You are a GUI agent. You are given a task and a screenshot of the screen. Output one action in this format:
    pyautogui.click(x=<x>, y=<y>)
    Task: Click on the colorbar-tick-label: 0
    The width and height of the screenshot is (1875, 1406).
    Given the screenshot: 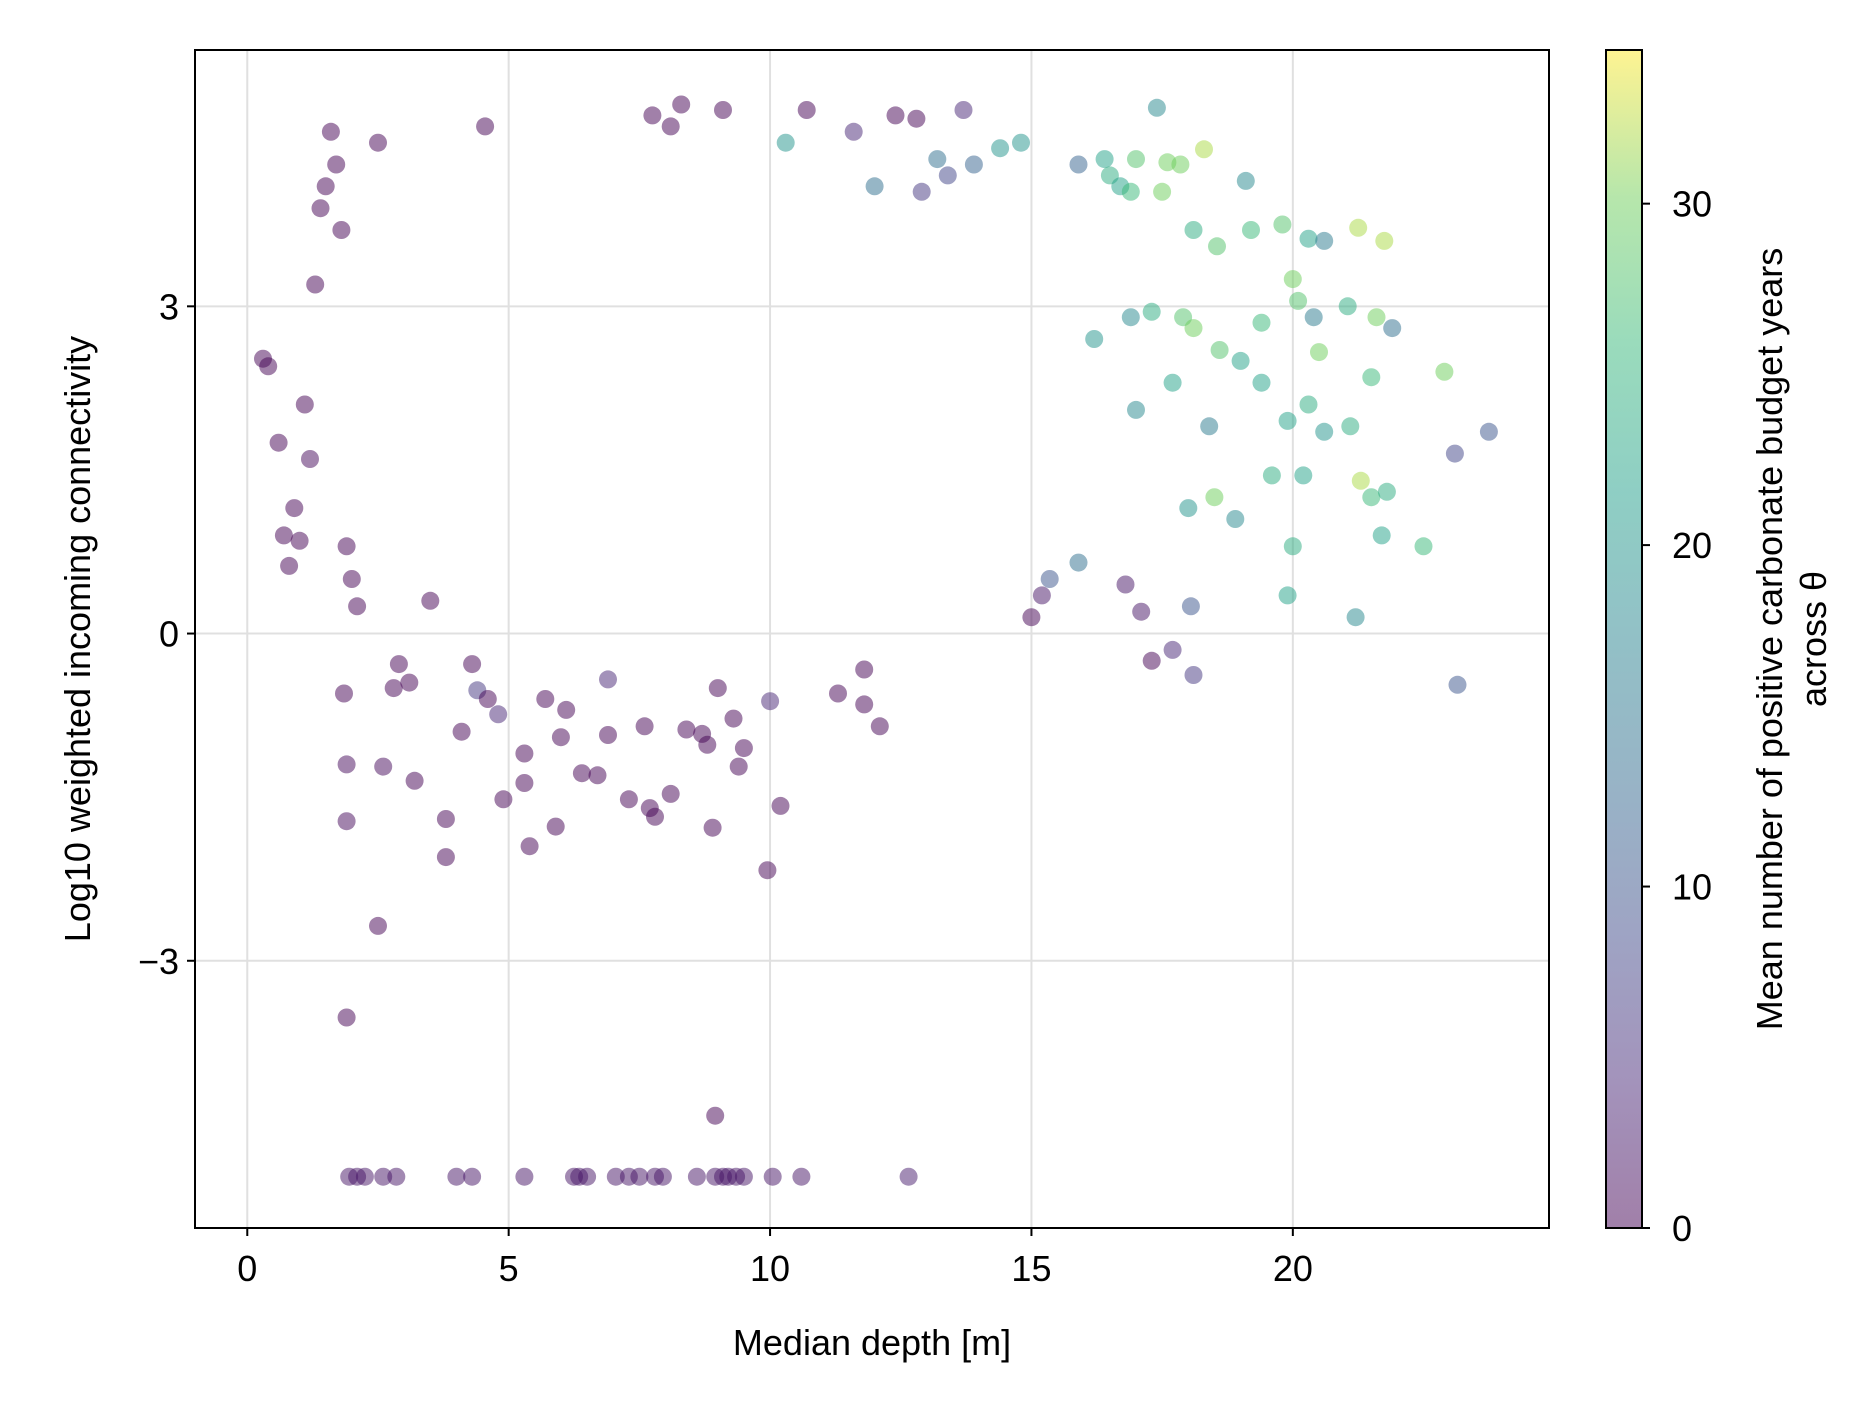 What is the action you would take?
    pyautogui.click(x=1682, y=1228)
    